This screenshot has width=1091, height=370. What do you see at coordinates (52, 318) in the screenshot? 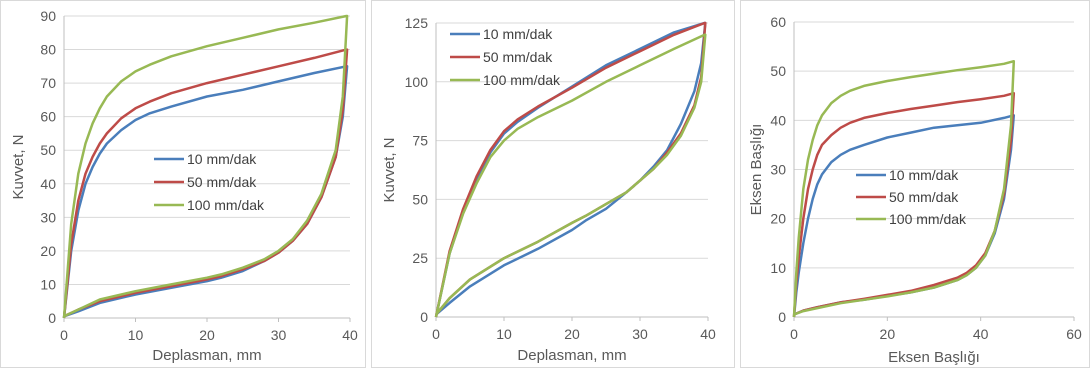
I see `chart-1-y-tick-label: 0` at bounding box center [52, 318].